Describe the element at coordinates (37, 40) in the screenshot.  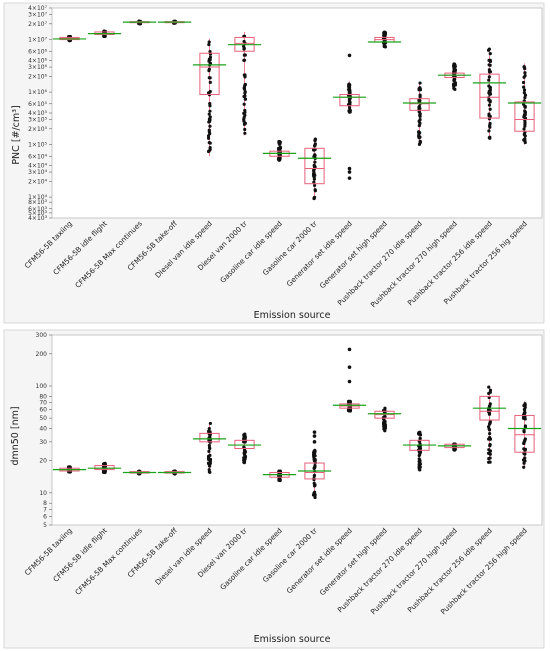
I see `chart-1-y-tick-label: 1×10⁷` at that location.